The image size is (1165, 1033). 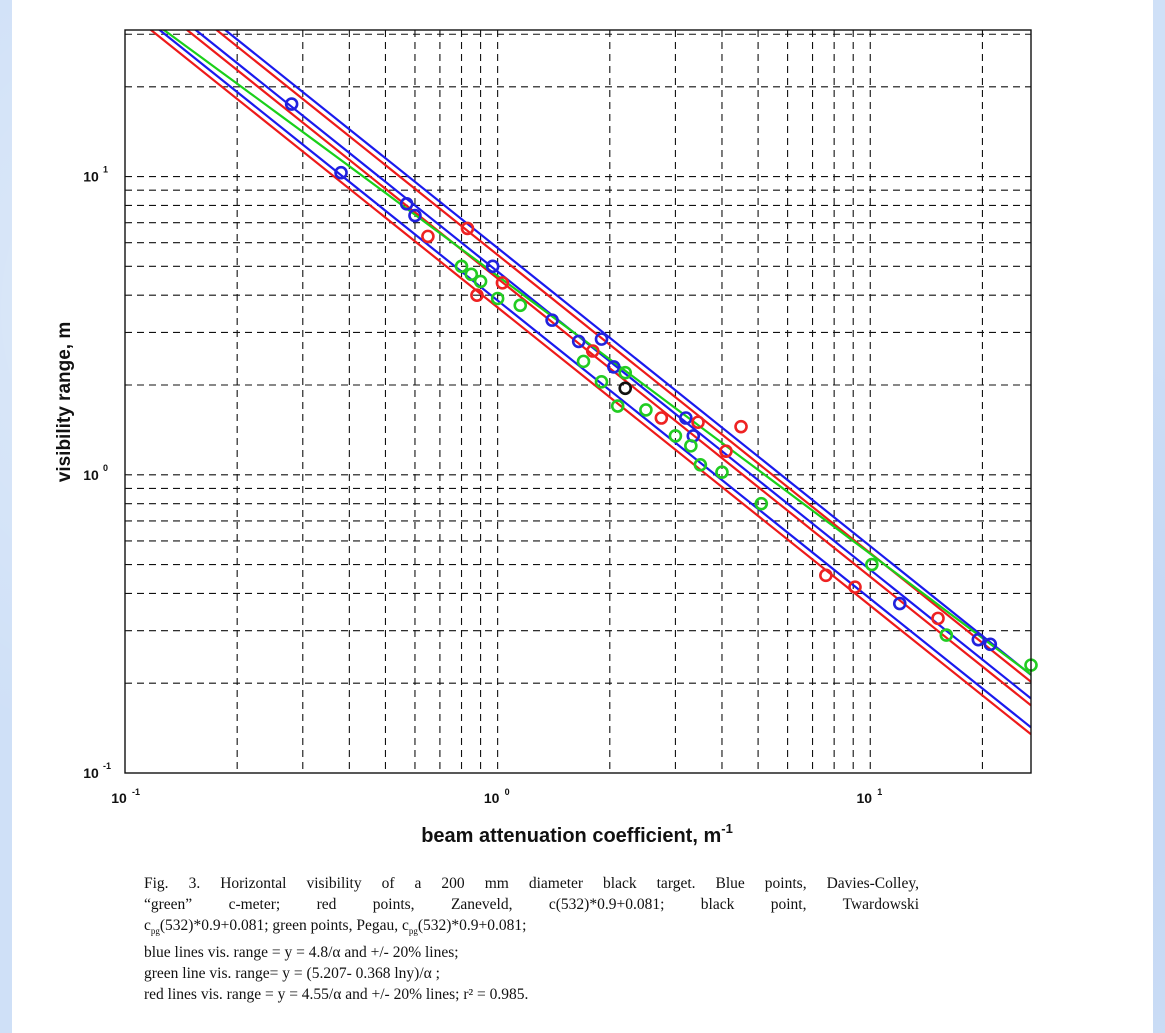 I want to click on x-tick-exponent: 0, so click(x=507, y=792).